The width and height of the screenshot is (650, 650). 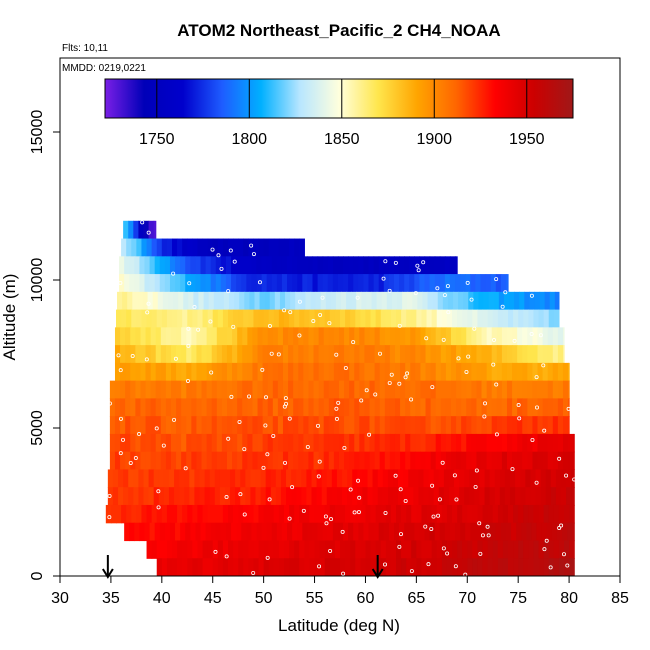 I want to click on y-tick-label: 10000, so click(x=37, y=280).